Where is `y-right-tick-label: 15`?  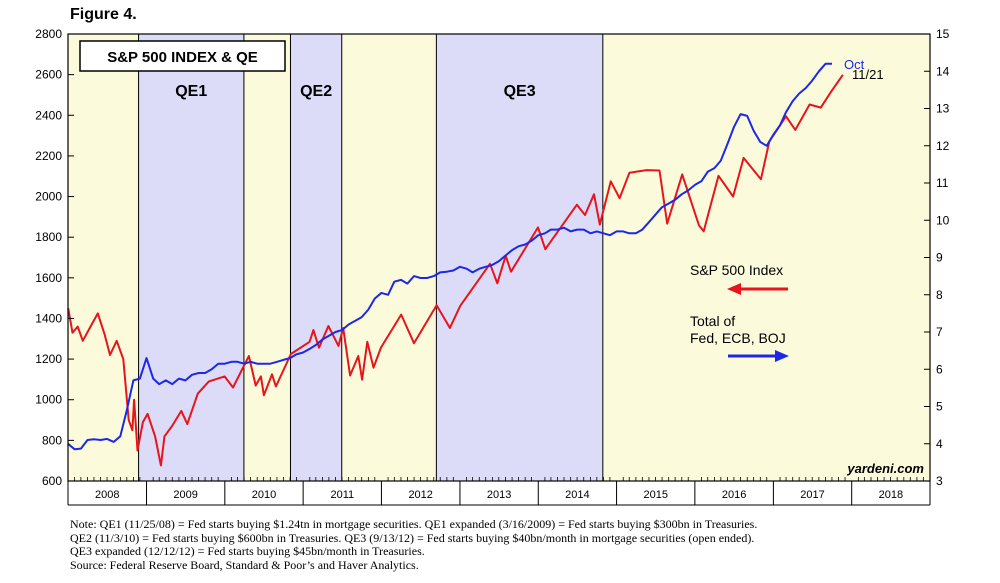 y-right-tick-label: 15 is located at coordinates (943, 34).